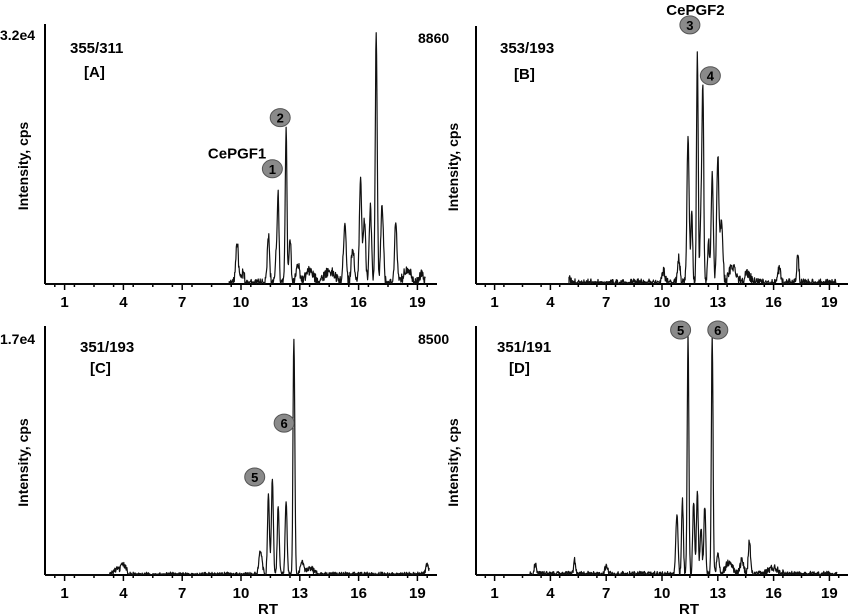 Image resolution: width=850 pixels, height=616 pixels. Describe the element at coordinates (524, 74) in the screenshot. I see `panel-label: [B]` at that location.